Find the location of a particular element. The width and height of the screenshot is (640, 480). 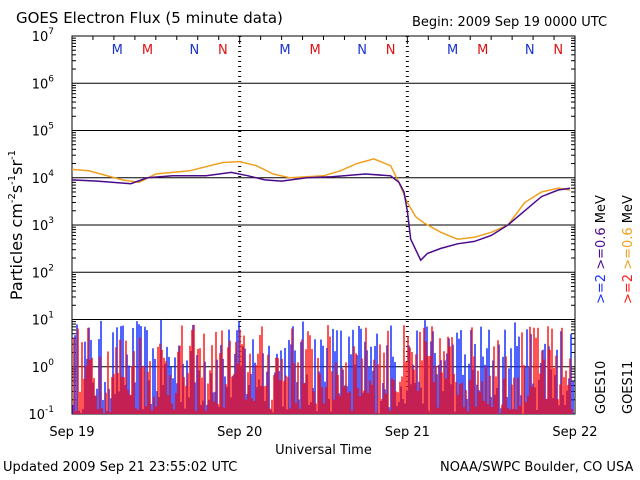

footer-updated: Updated 2009 Sep 21 23:55:02 UTC is located at coordinates (120, 467).